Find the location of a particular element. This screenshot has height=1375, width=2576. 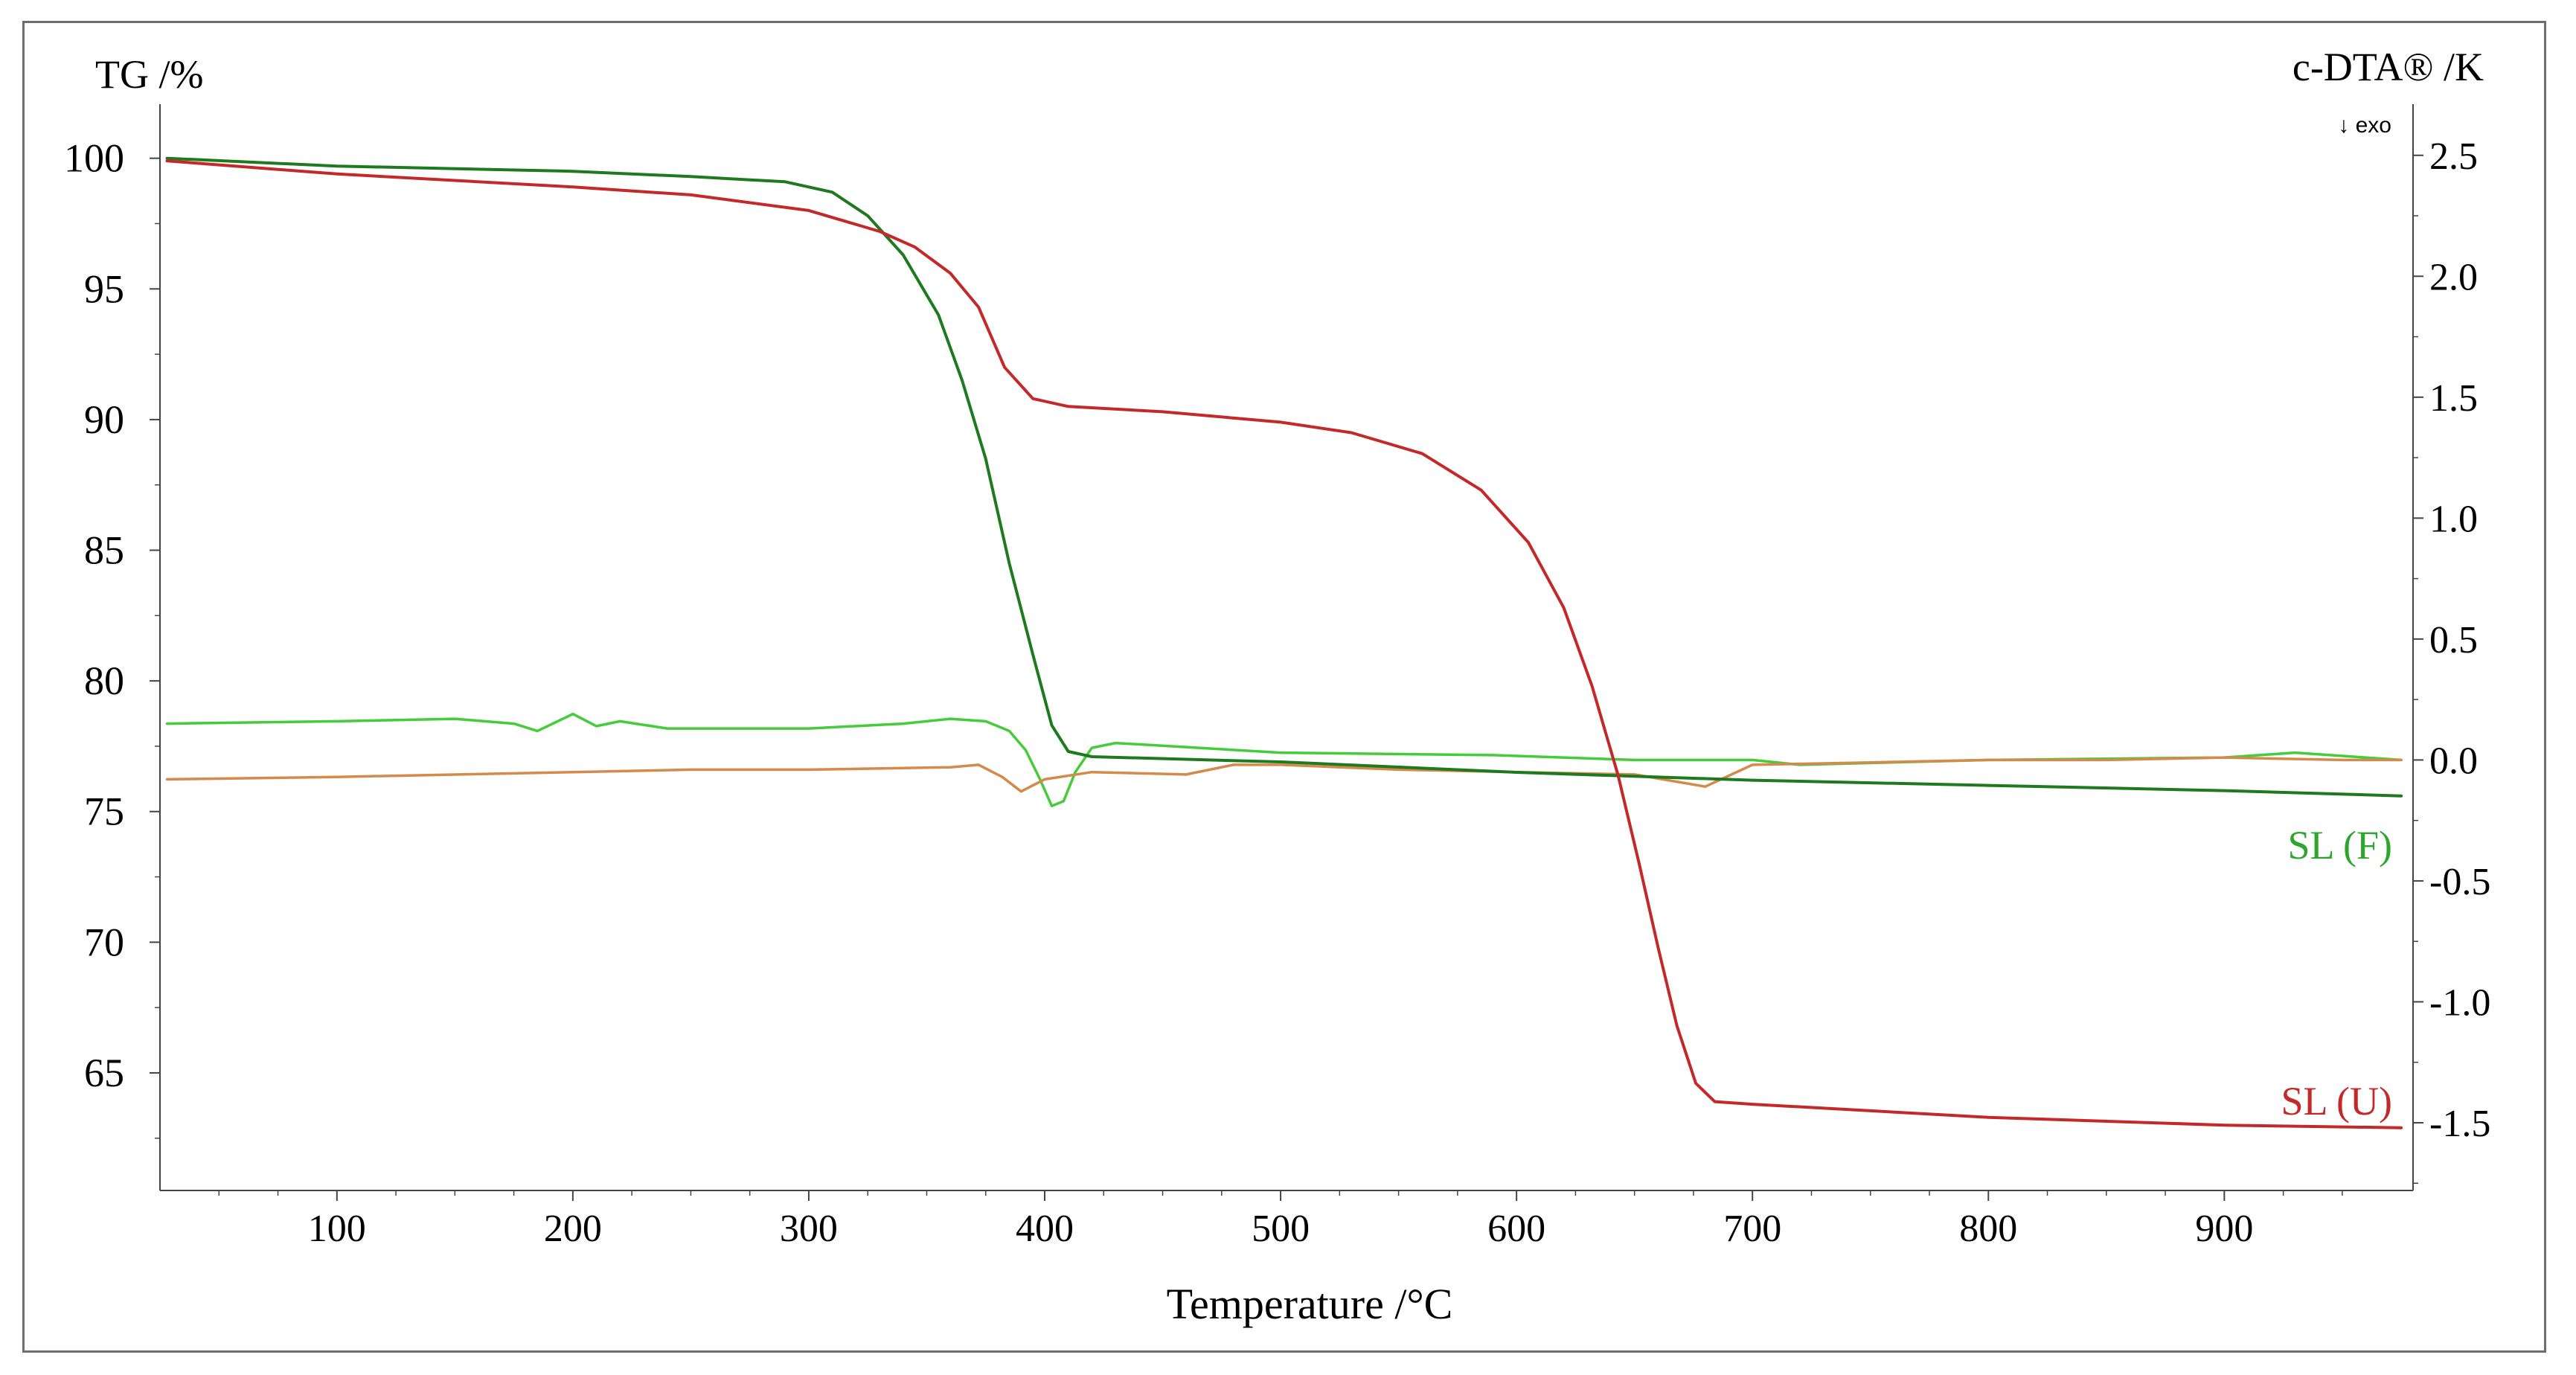

x-tick-label: 300 is located at coordinates (809, 1229).